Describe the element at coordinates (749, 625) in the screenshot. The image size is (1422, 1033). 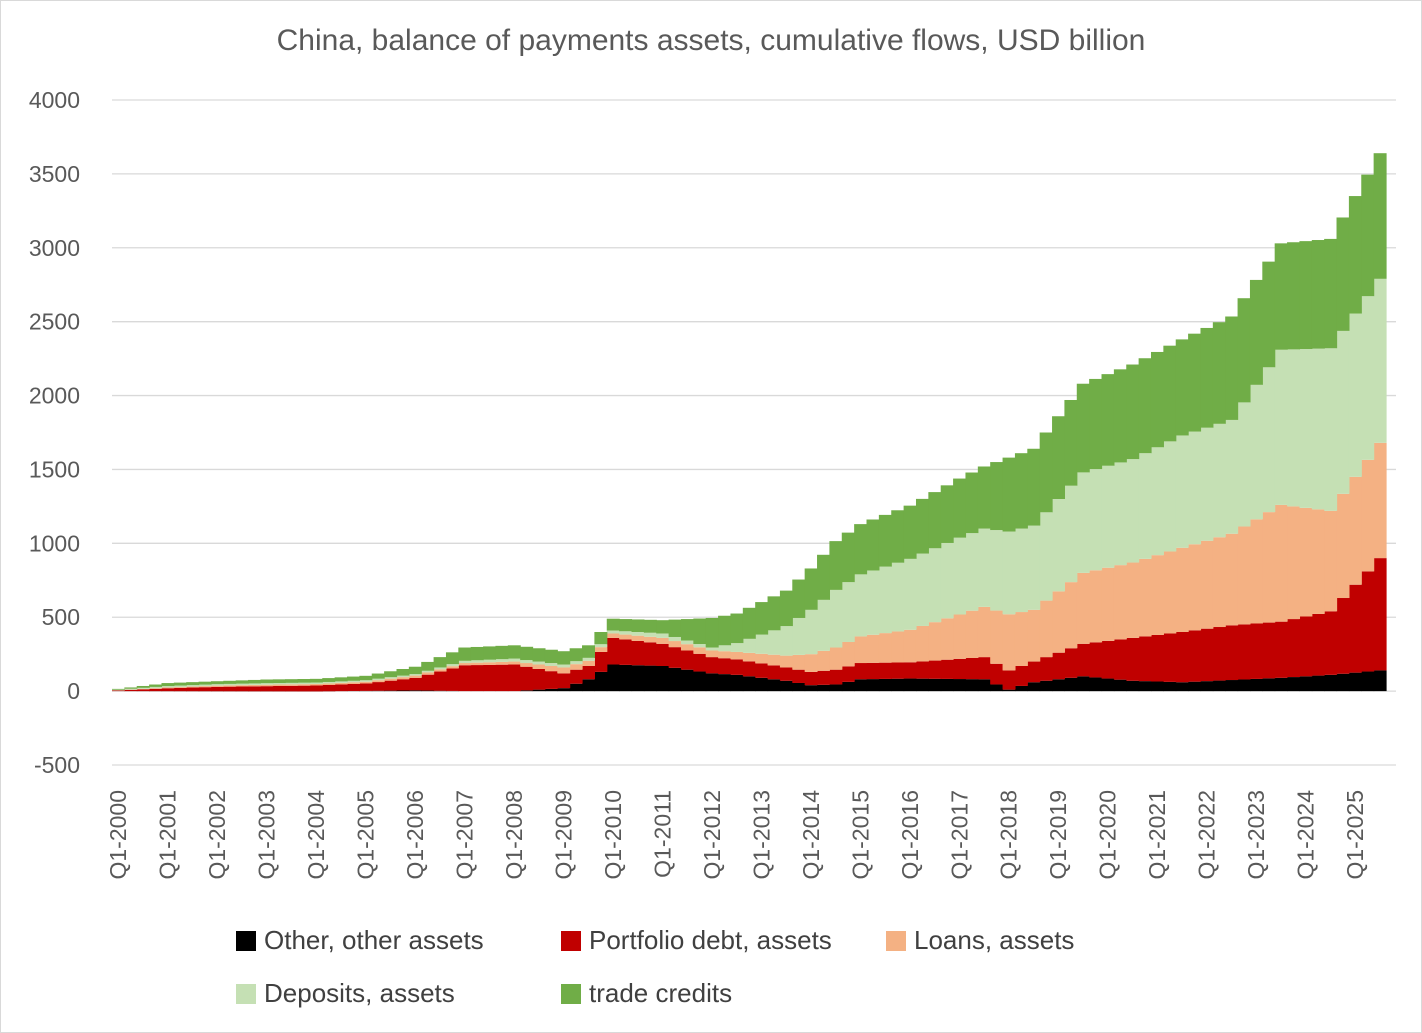
I see `series-portfolio-debt-assets` at that location.